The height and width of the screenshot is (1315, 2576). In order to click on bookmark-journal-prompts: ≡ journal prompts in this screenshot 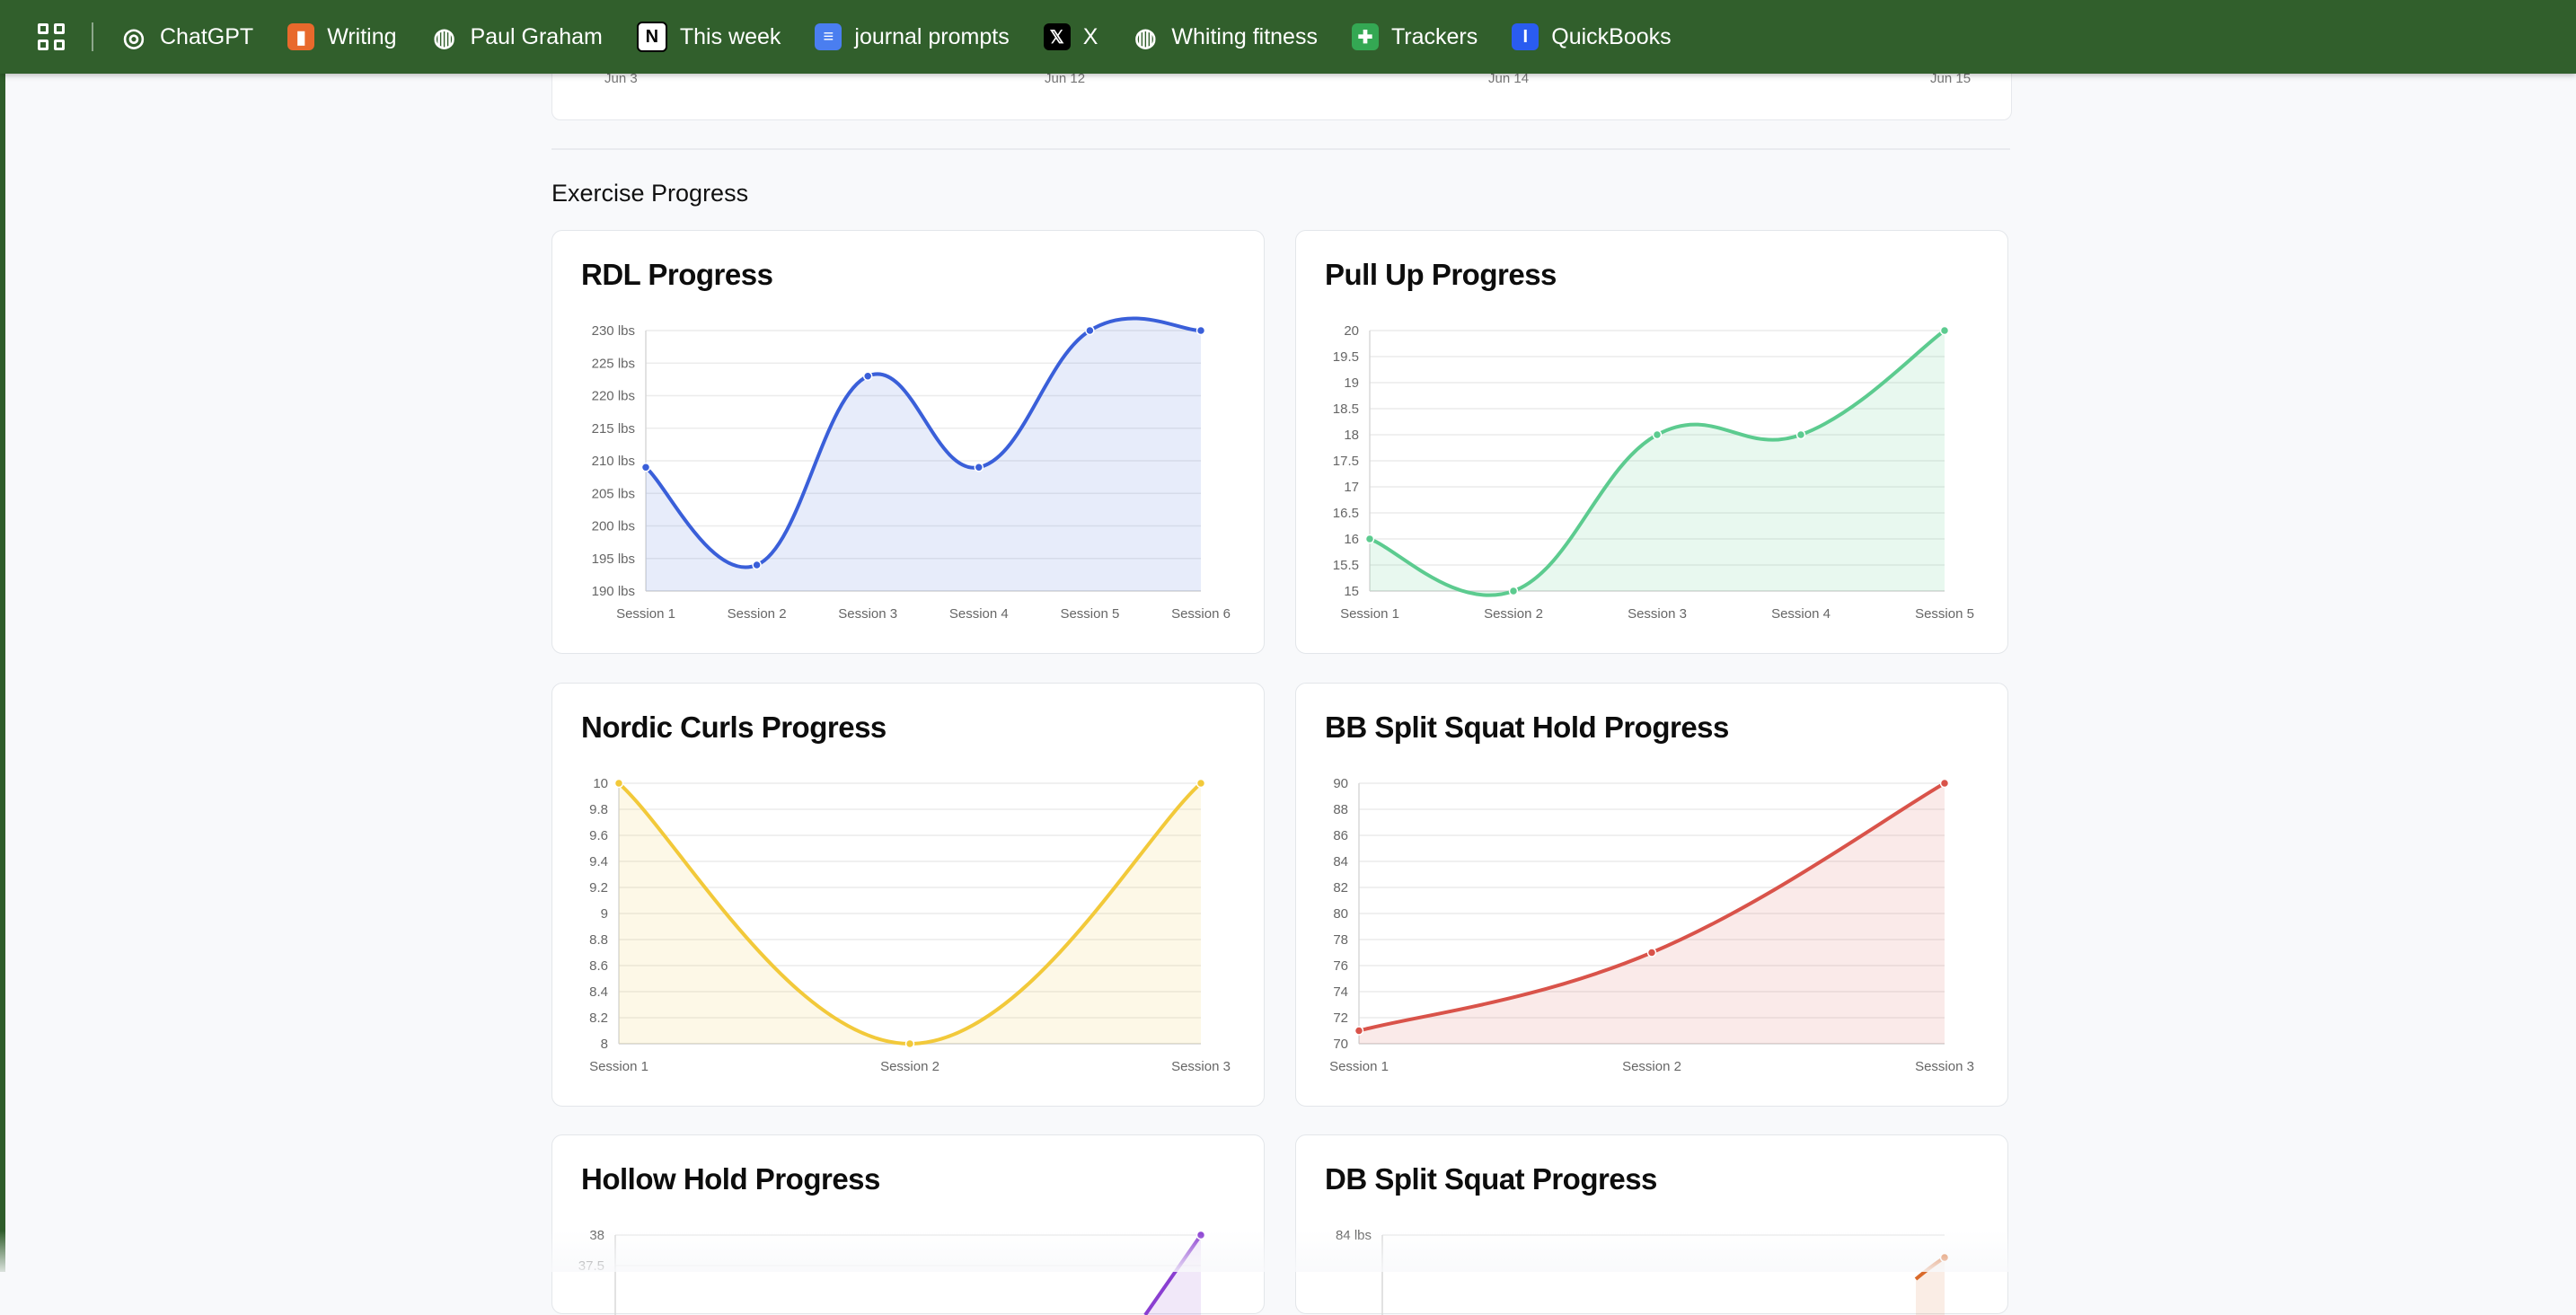, I will do `click(912, 36)`.